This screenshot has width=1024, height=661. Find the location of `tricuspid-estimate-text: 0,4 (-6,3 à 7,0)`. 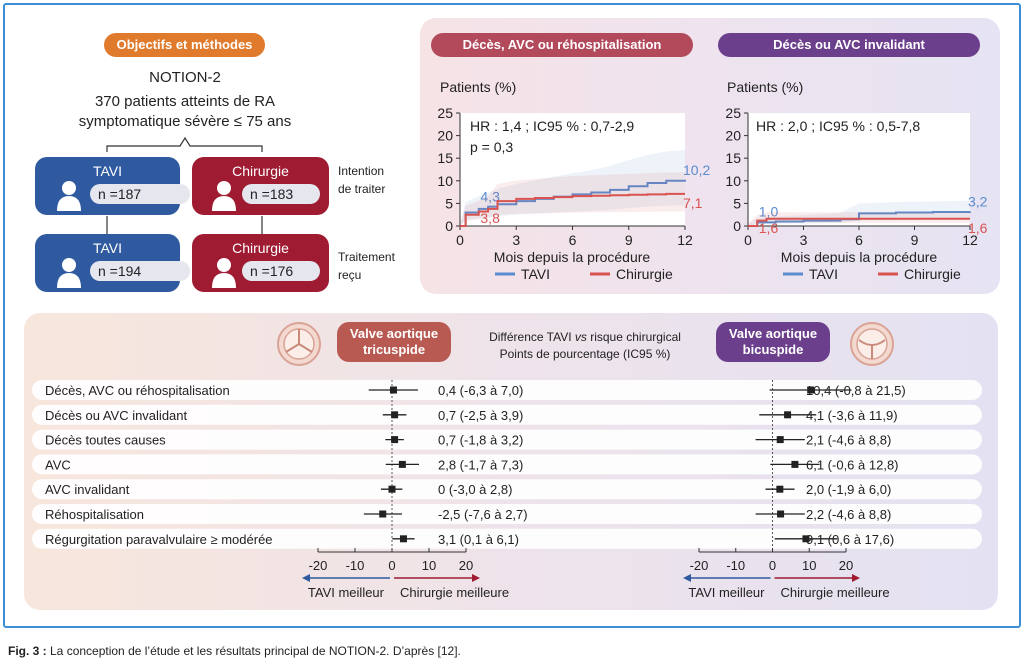

tricuspid-estimate-text: 0,4 (-6,3 à 7,0) is located at coordinates (480, 390).